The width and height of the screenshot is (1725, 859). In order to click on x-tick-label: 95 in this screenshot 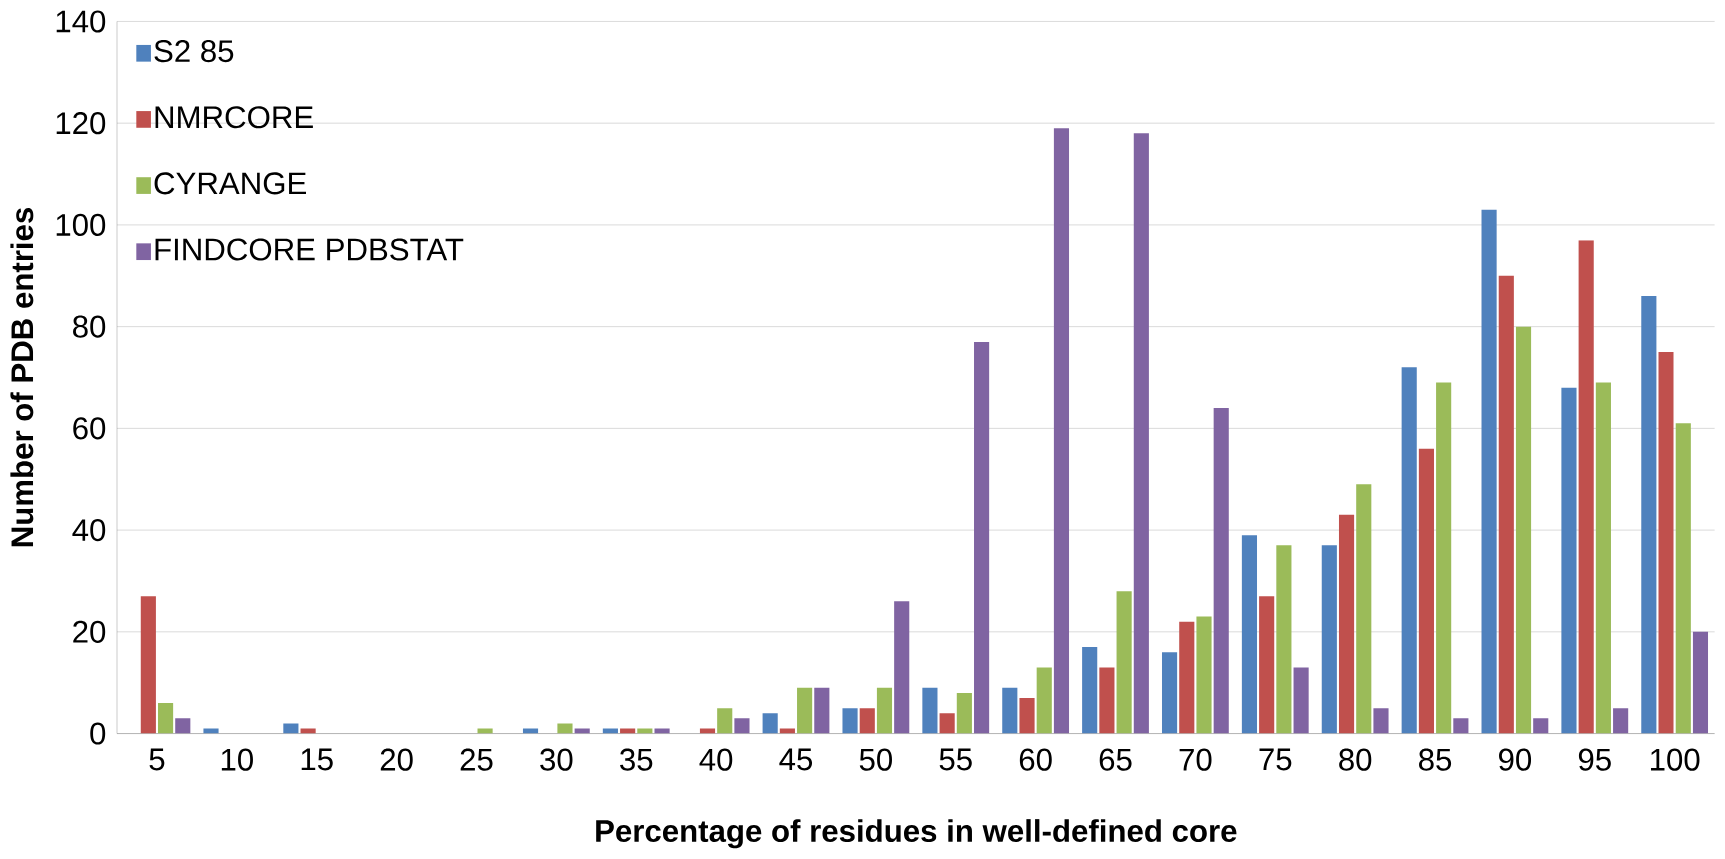, I will do `click(1594, 759)`.